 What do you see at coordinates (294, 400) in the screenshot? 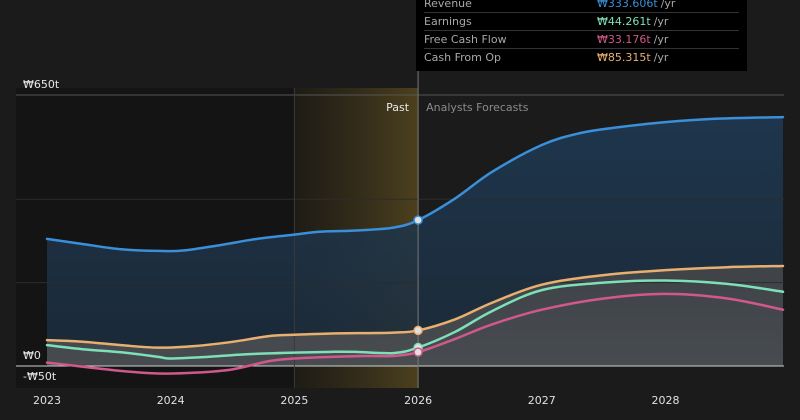
I see `x-tick-label: 2025` at bounding box center [294, 400].